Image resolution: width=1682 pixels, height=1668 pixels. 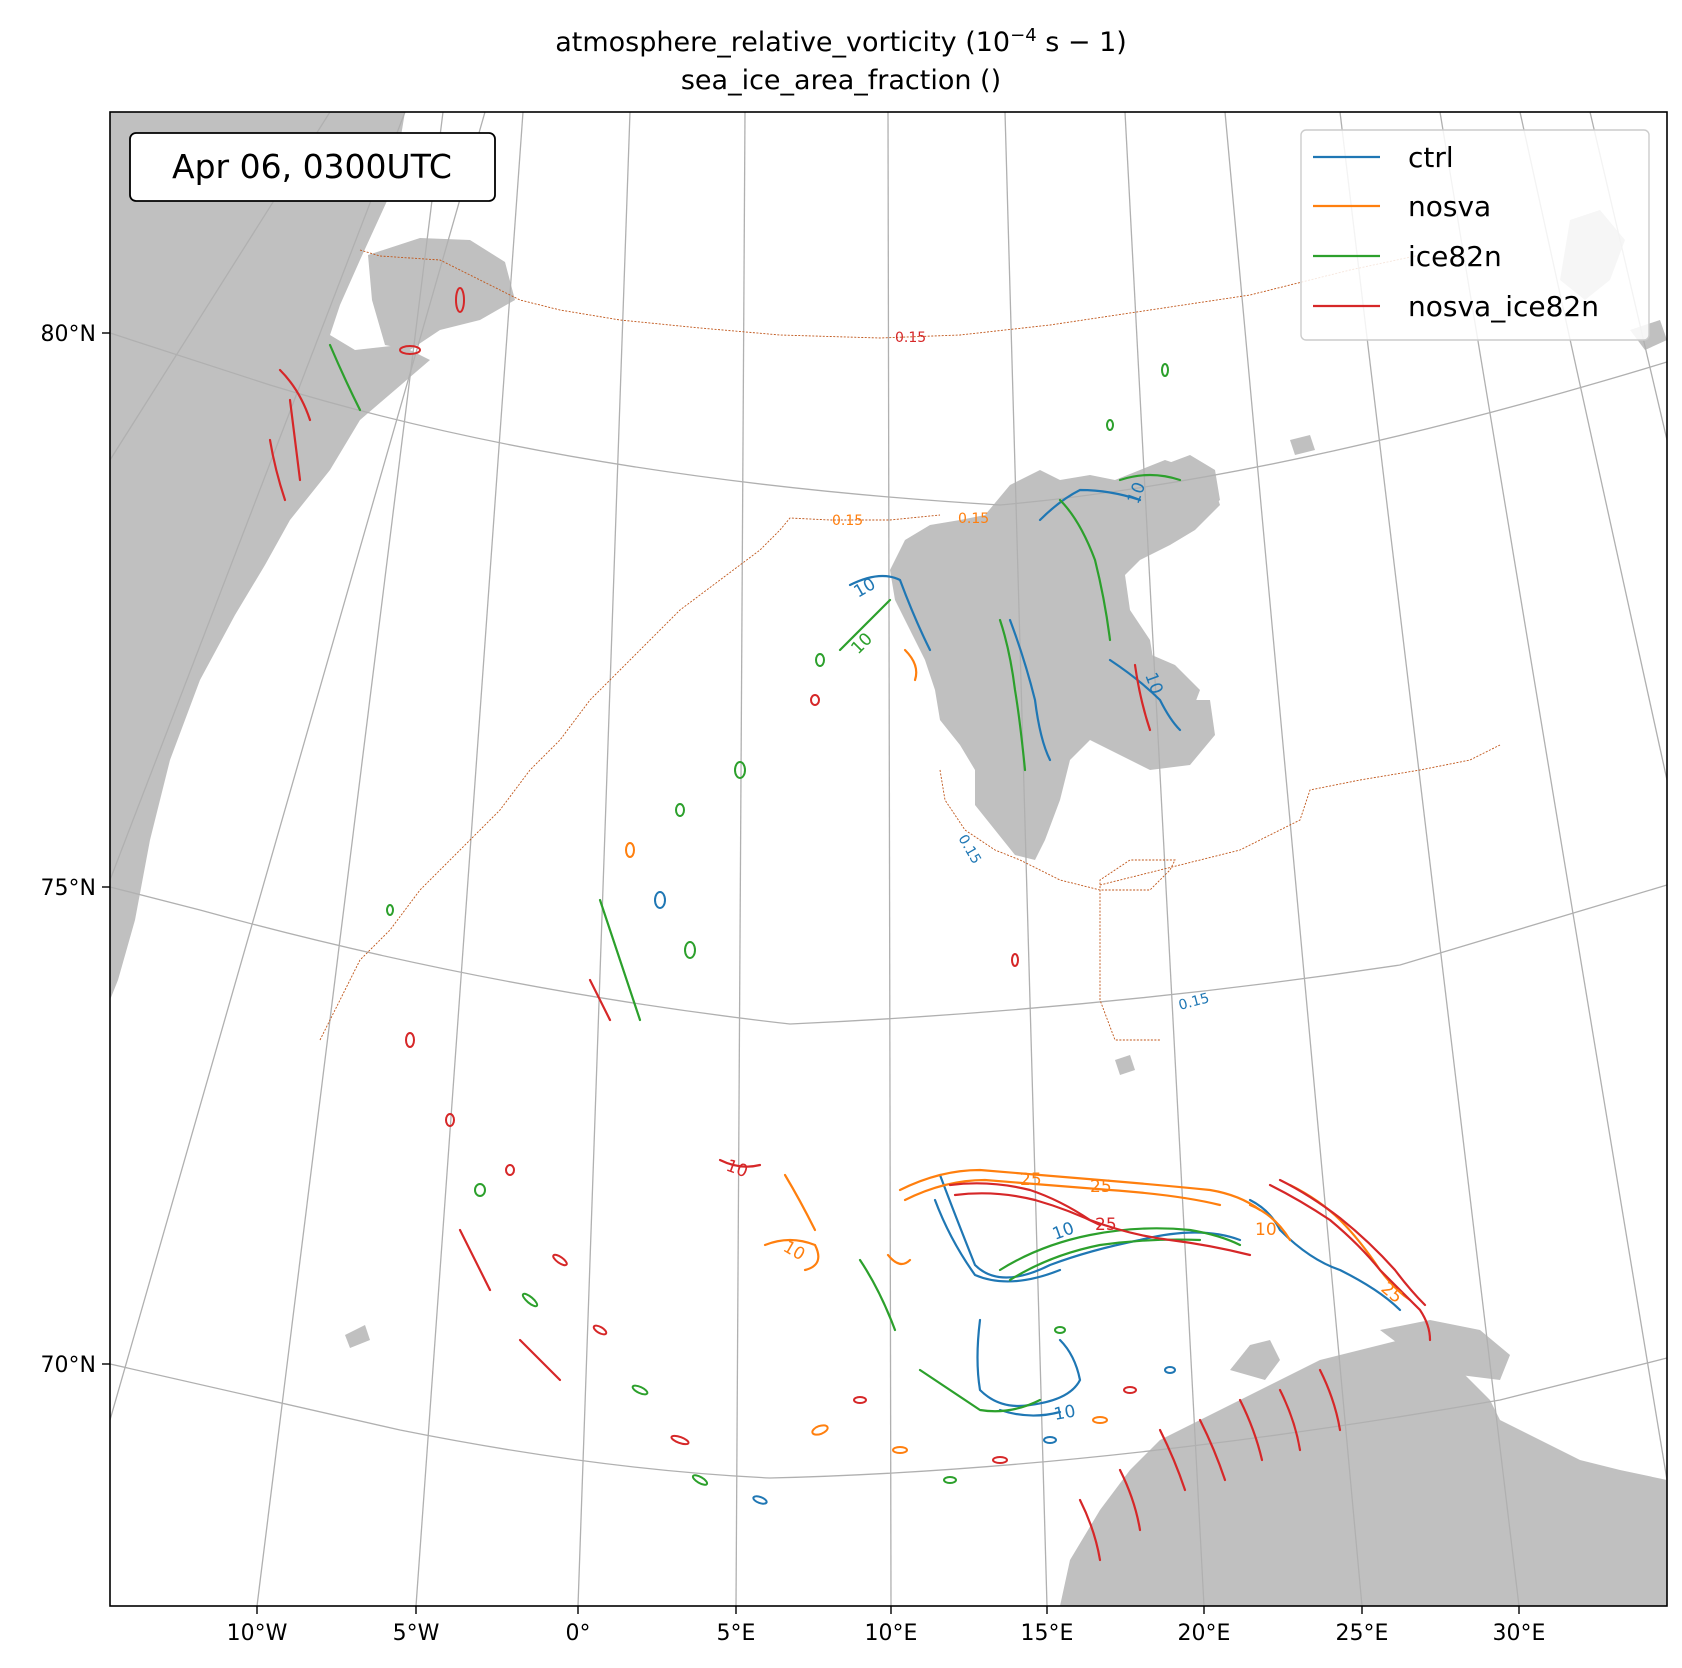 What do you see at coordinates (1047, 1633) in the screenshot?
I see `lon-tick-label: 15°E` at bounding box center [1047, 1633].